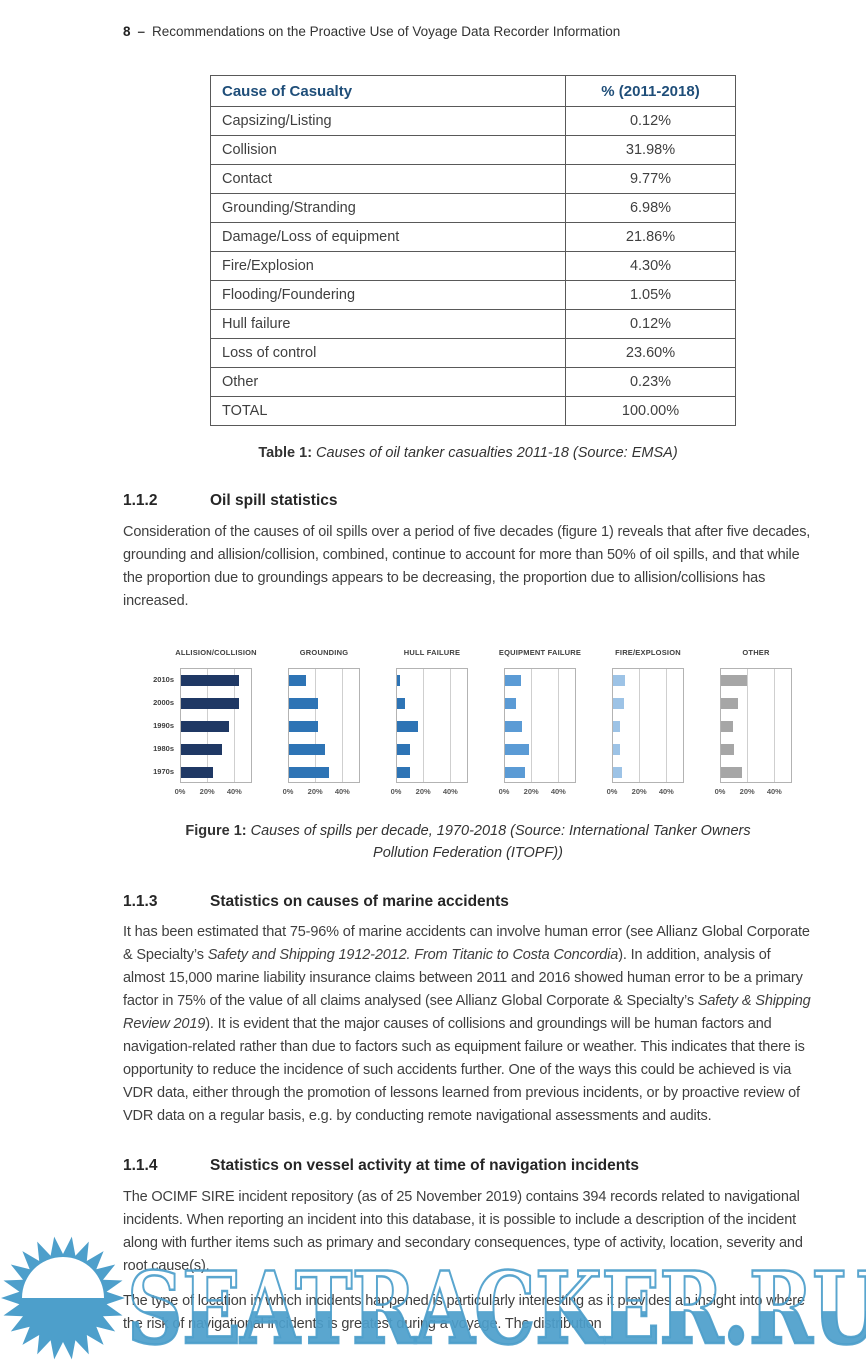 The image size is (866, 1367). Describe the element at coordinates (650, 208) in the screenshot. I see `cell-percent: 6.98%` at that location.